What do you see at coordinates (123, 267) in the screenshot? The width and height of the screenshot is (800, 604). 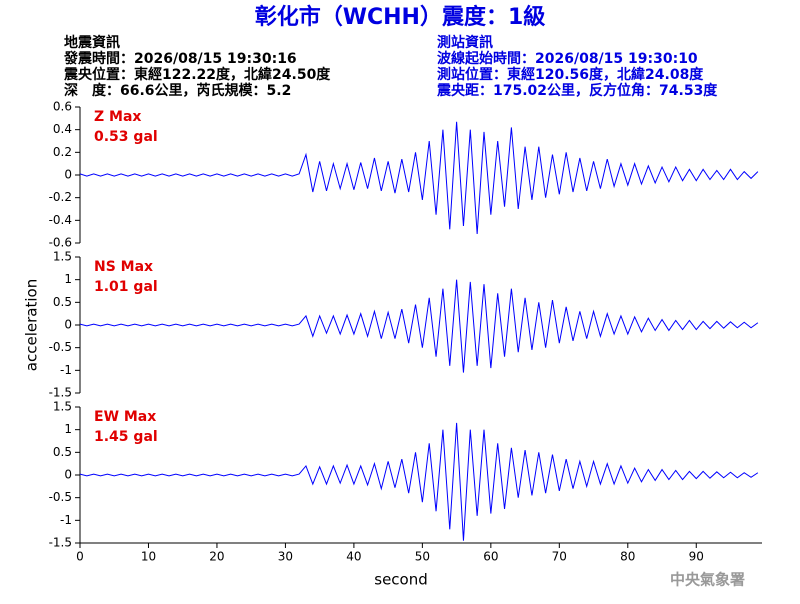 I see `annotation: NS Max` at bounding box center [123, 267].